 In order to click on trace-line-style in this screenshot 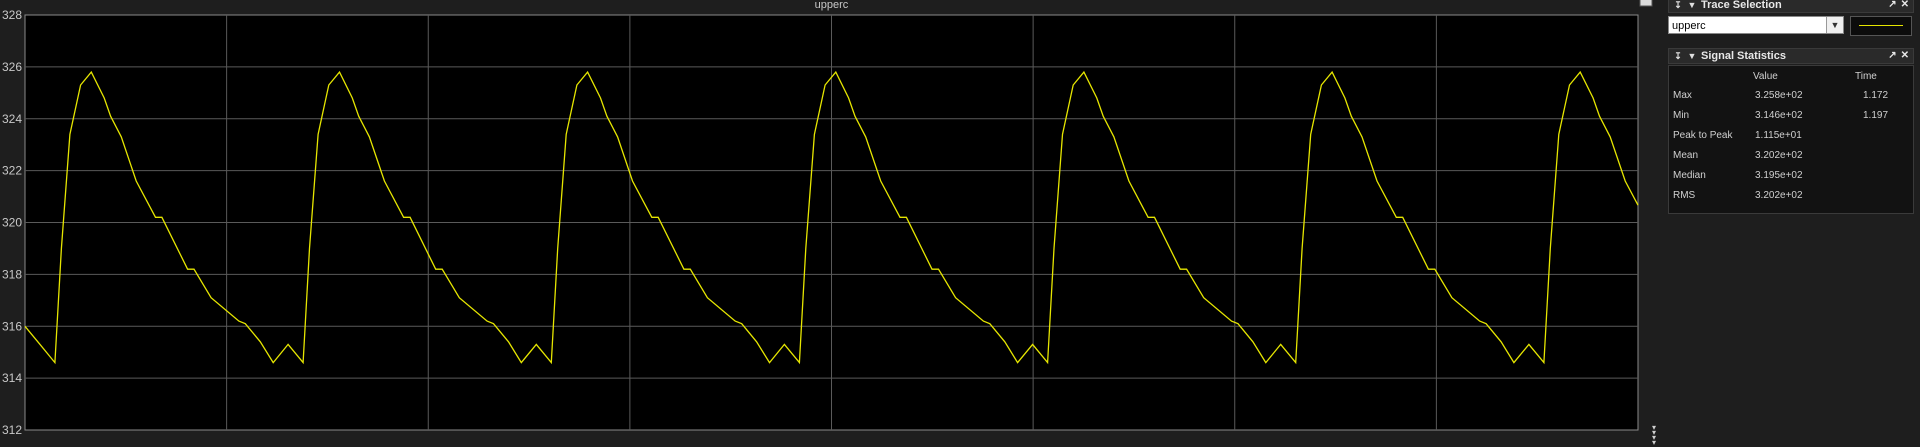, I will do `click(1881, 26)`.